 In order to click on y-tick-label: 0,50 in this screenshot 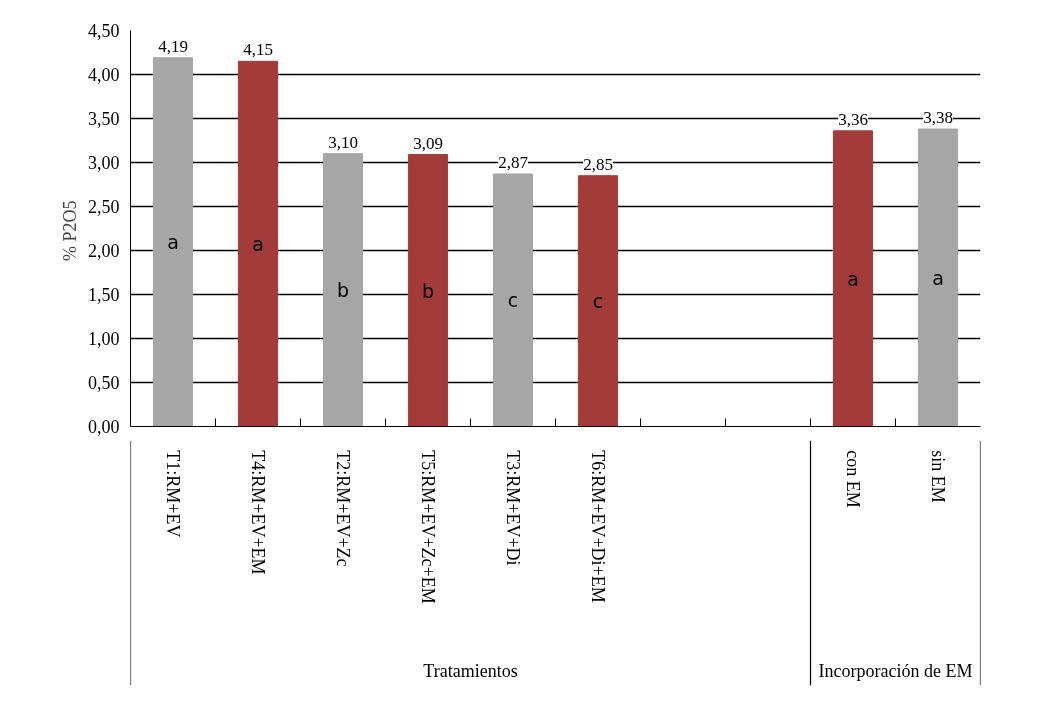, I will do `click(104, 383)`.